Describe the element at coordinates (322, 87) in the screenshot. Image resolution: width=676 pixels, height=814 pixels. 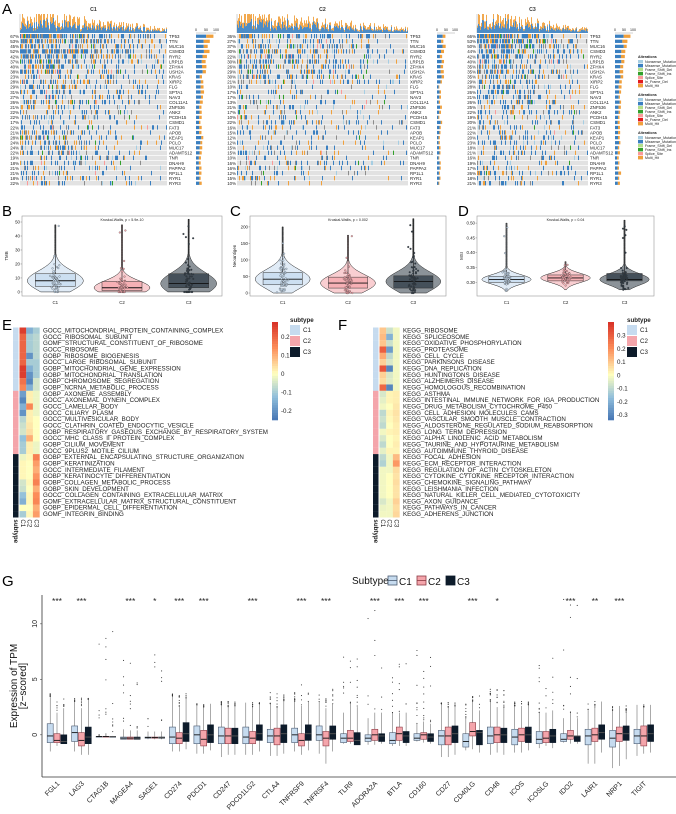
I see `oncoprint-row-background` at that location.